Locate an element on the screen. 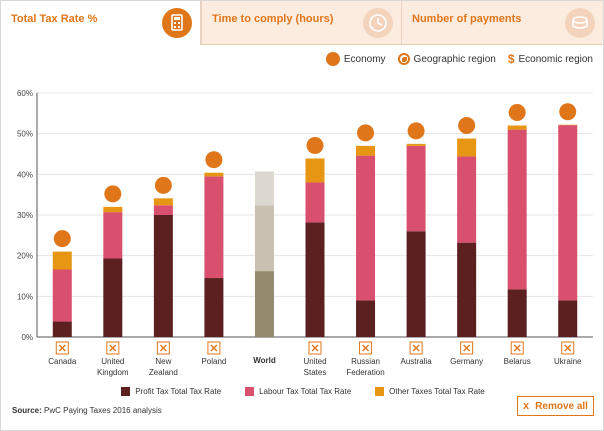 The height and width of the screenshot is (431, 604). x-category-label: Belarus is located at coordinates (517, 361).